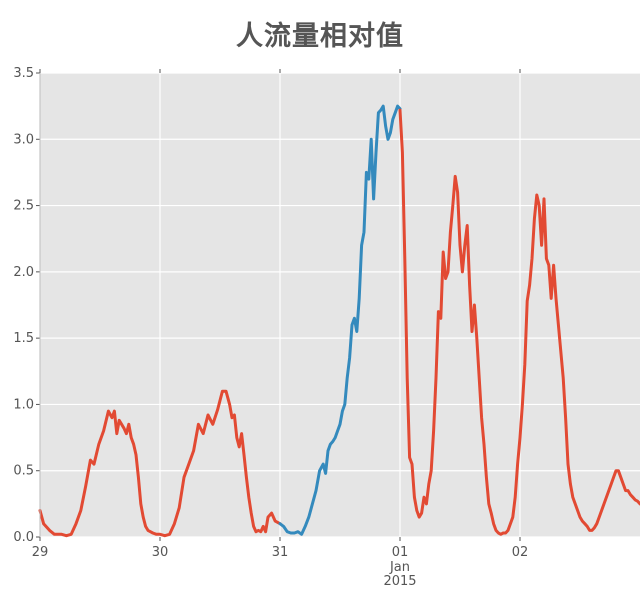 This screenshot has height=591, width=640. What do you see at coordinates (23, 338) in the screenshot?
I see `y-tick-label: 1.5` at bounding box center [23, 338].